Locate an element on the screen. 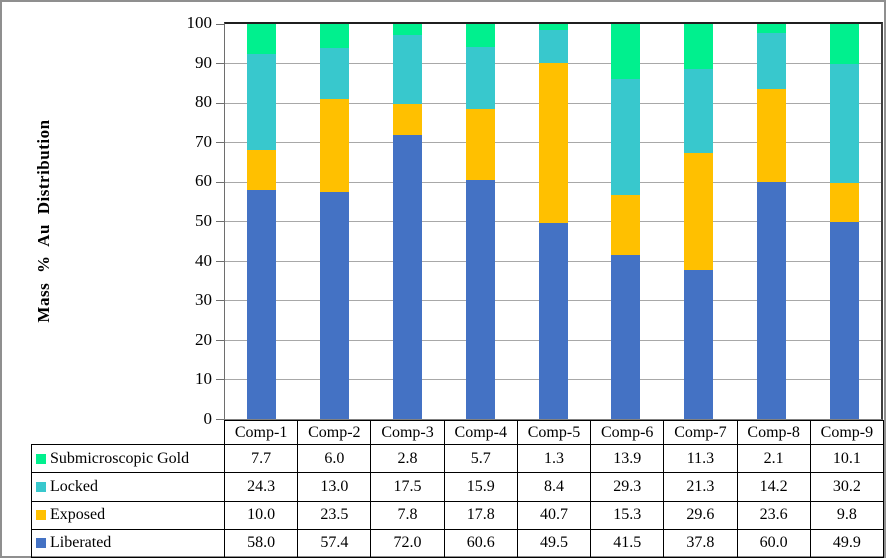  value-cell: 23.5 is located at coordinates (334, 515).